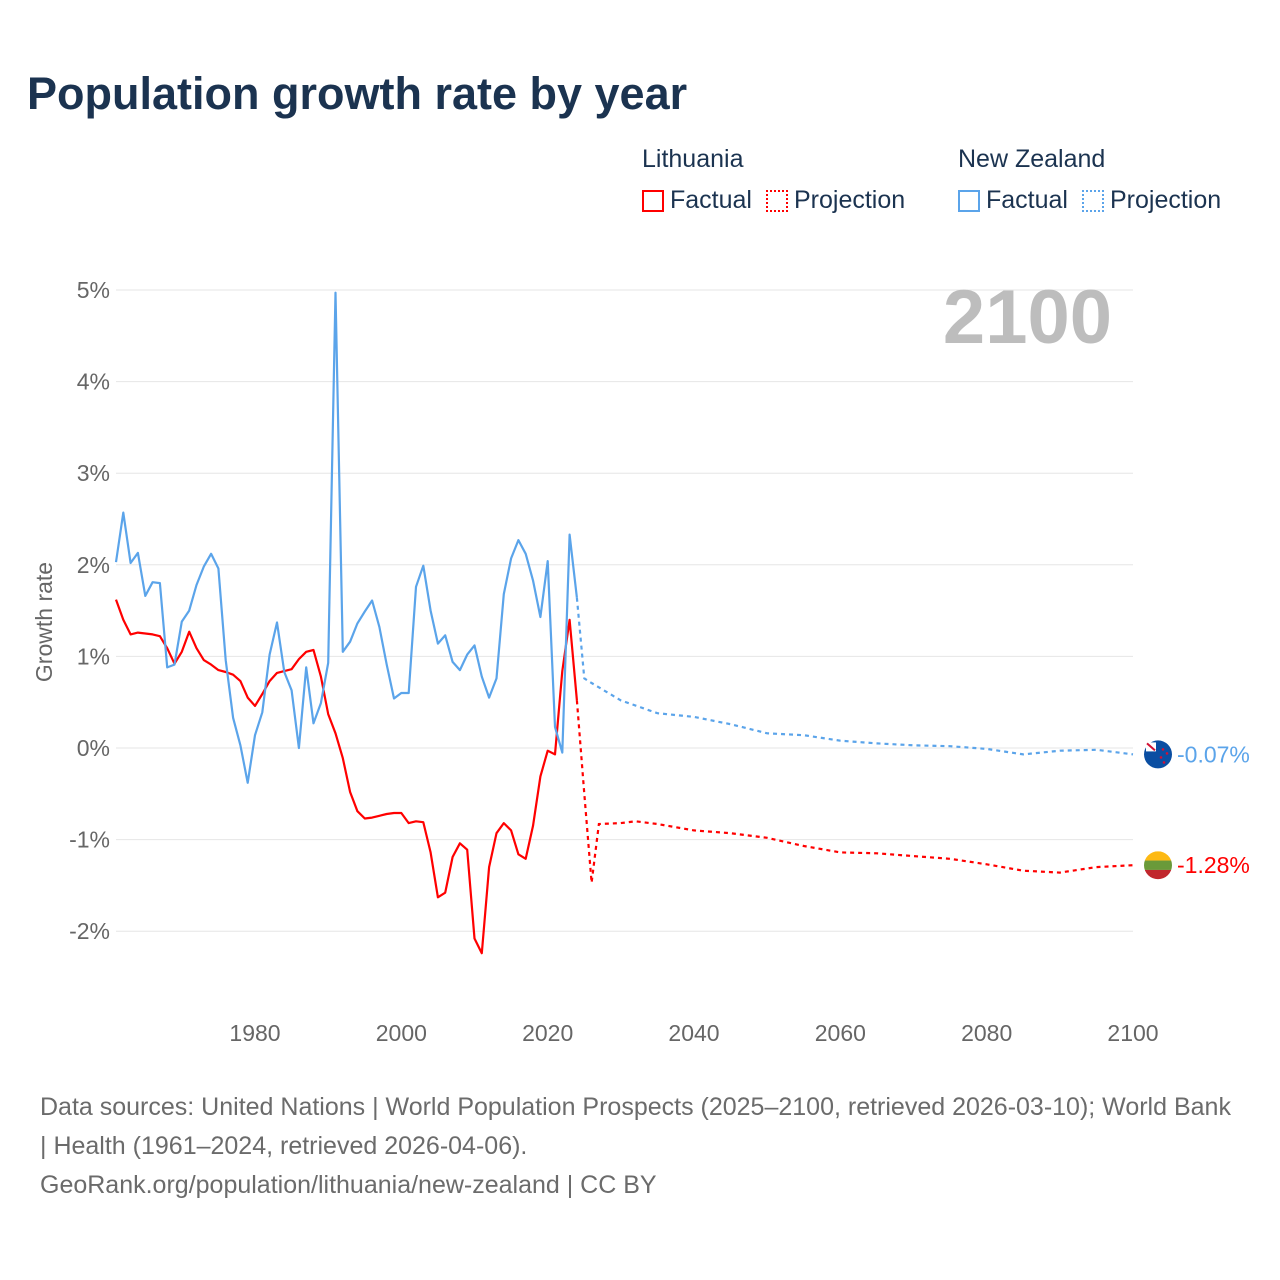 The image size is (1280, 1280). Describe the element at coordinates (93, 748) in the screenshot. I see `y-tick-label: 0%` at that location.